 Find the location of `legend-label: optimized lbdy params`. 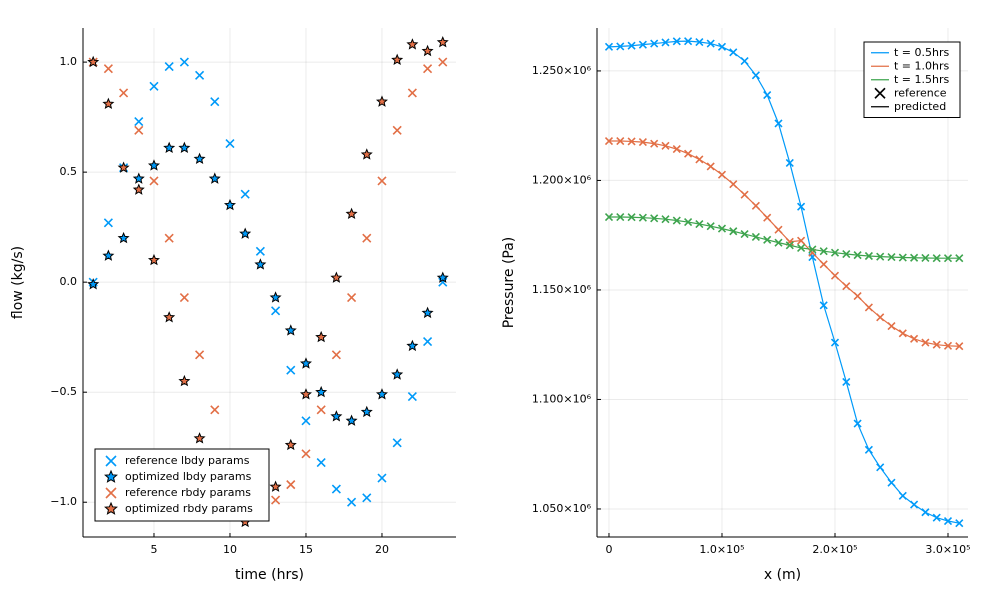

legend-label: optimized lbdy params is located at coordinates (188, 476).